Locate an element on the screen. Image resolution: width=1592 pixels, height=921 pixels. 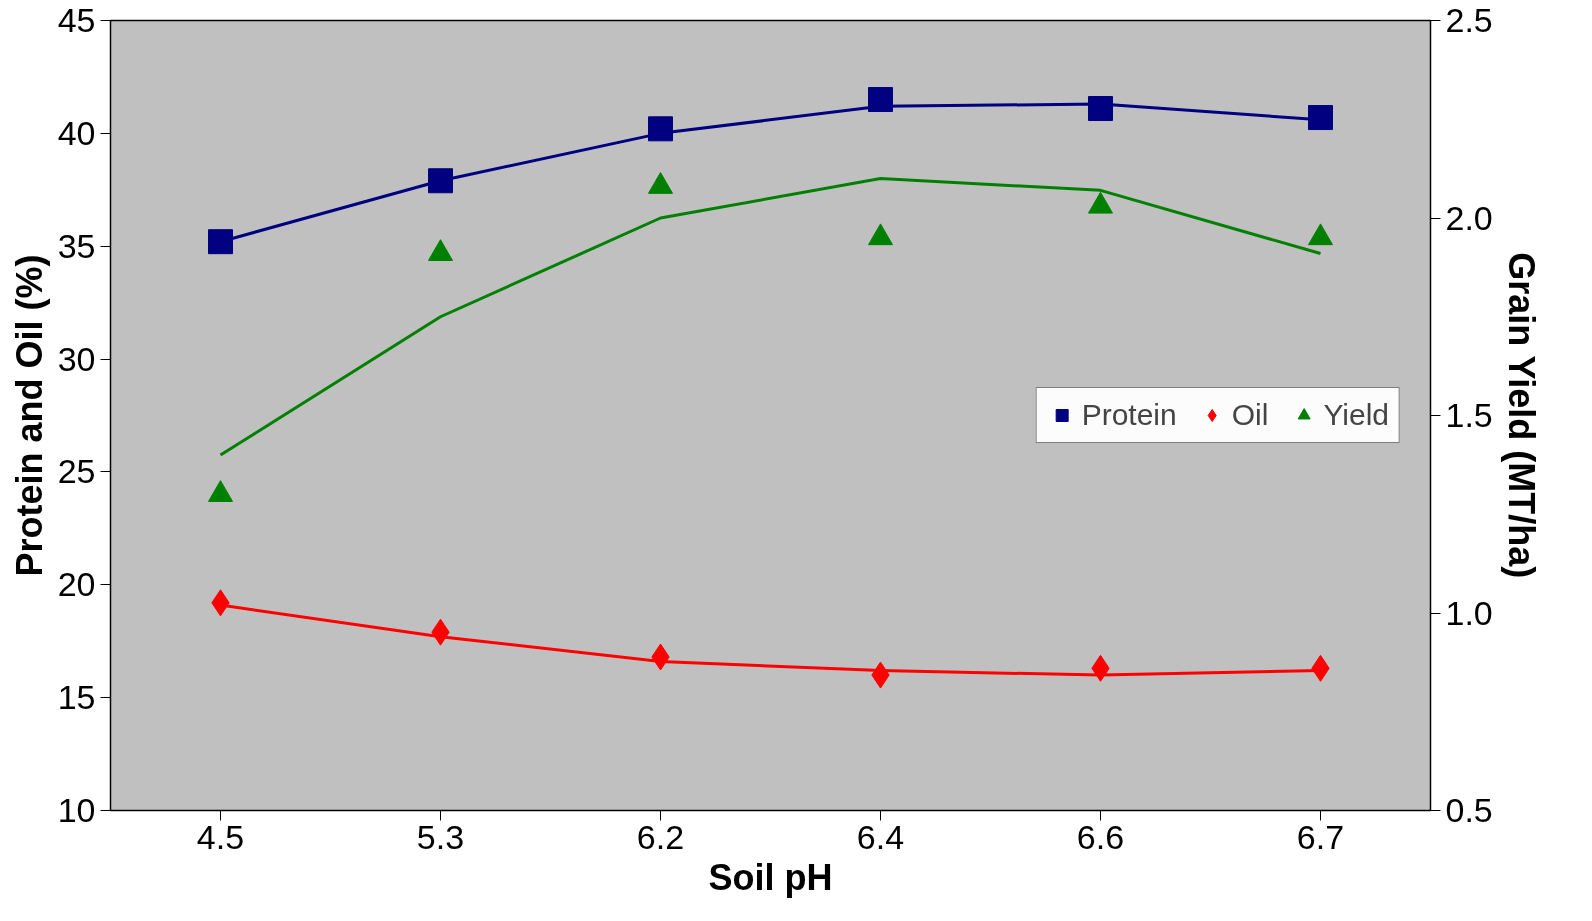
y2-axis-title: Grain Yield (MT/ha) is located at coordinates (1521, 415).